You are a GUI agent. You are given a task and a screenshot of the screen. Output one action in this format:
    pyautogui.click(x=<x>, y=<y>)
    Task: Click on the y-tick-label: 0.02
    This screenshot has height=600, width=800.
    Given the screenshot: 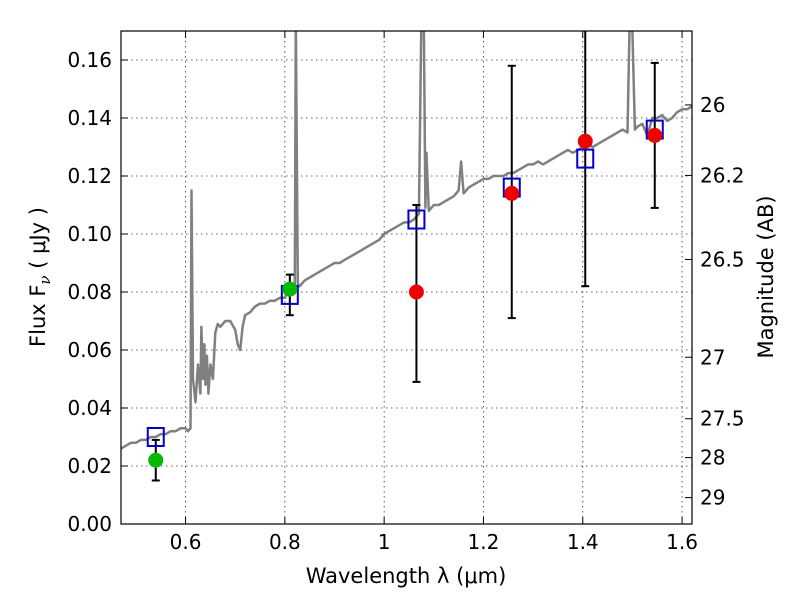 What is the action you would take?
    pyautogui.click(x=89, y=466)
    